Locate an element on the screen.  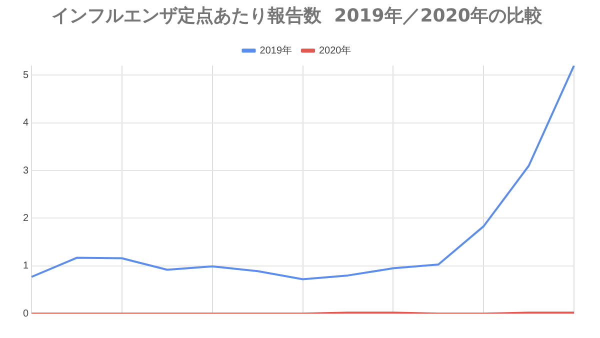
legend-label: 2019年 is located at coordinates (276, 50).